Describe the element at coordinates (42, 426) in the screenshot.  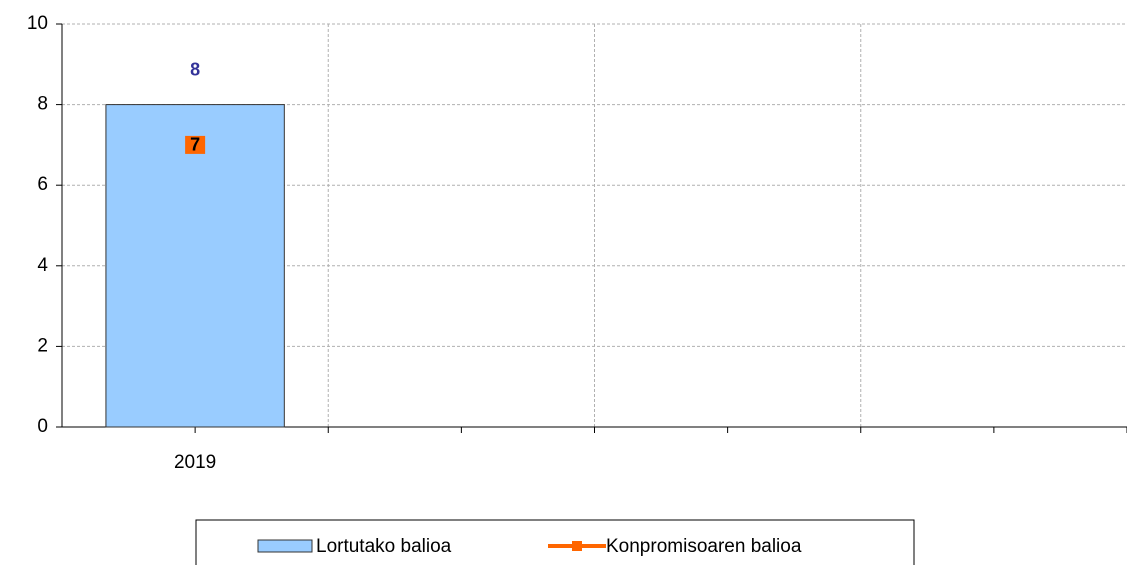
I see `y-tick-label: 0` at that location.